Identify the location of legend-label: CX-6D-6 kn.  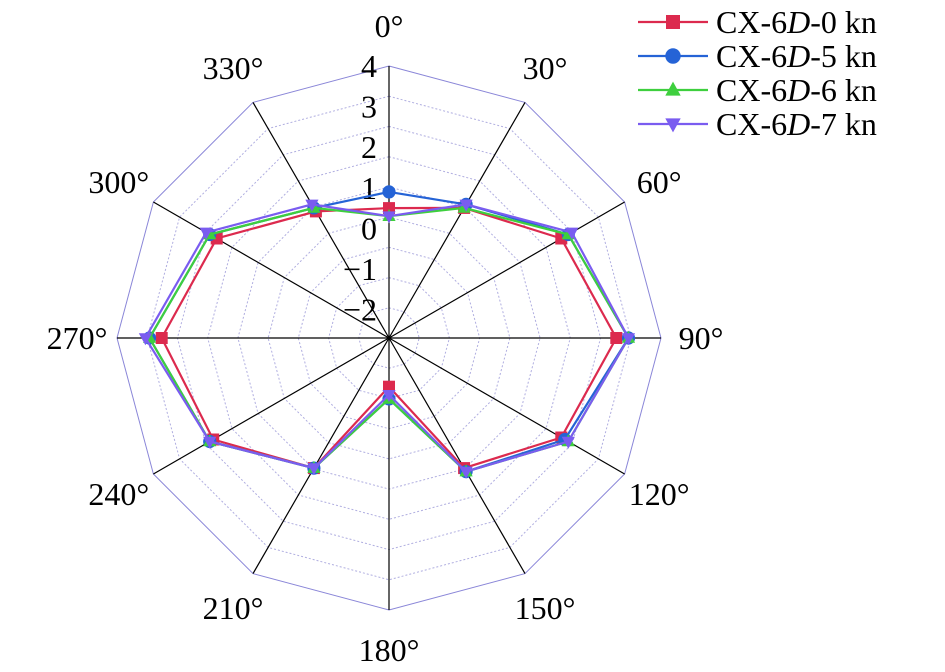
(796, 90).